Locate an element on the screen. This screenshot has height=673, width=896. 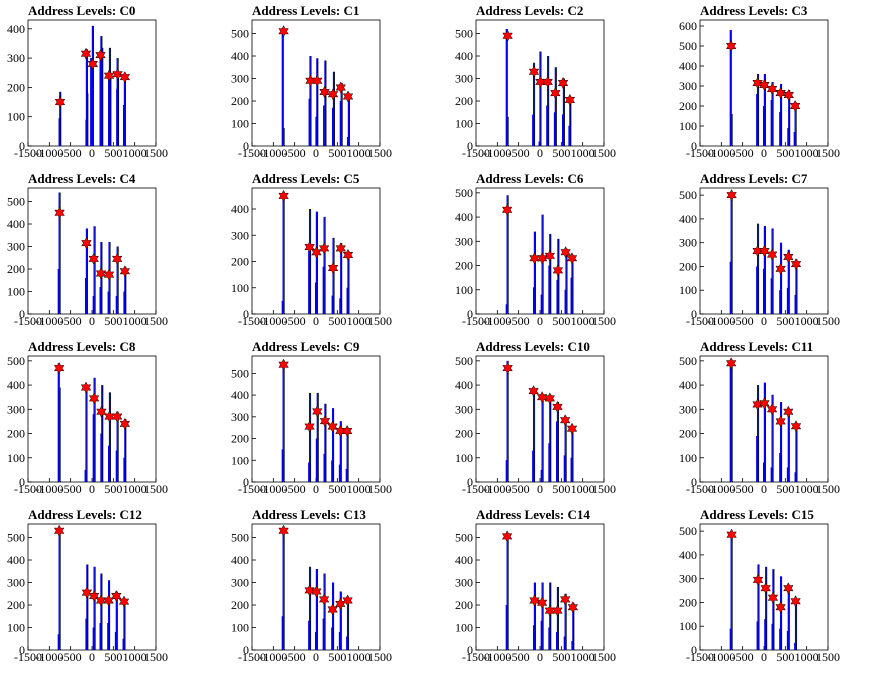
chart-title: Address Levels: C2 is located at coordinates (529, 10).